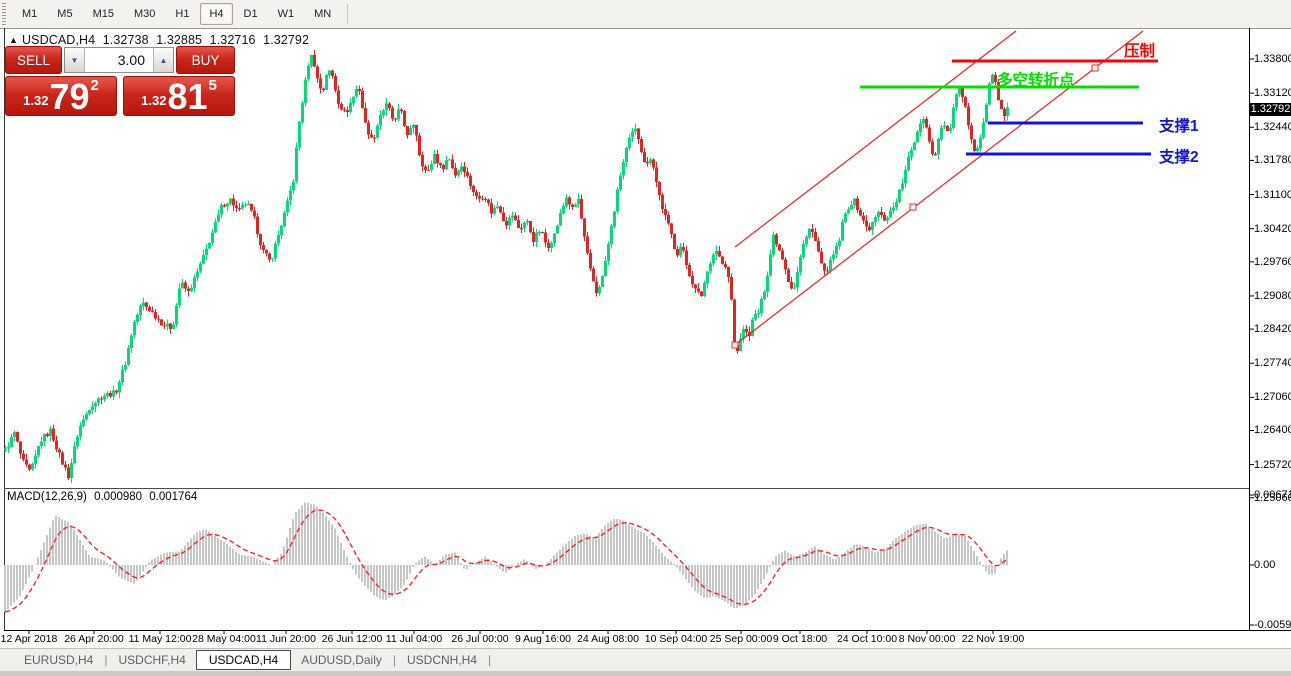 Image resolution: width=1291 pixels, height=676 pixels. Describe the element at coordinates (1272, 464) in the screenshot. I see `price-axis-label: 1.25720` at that location.